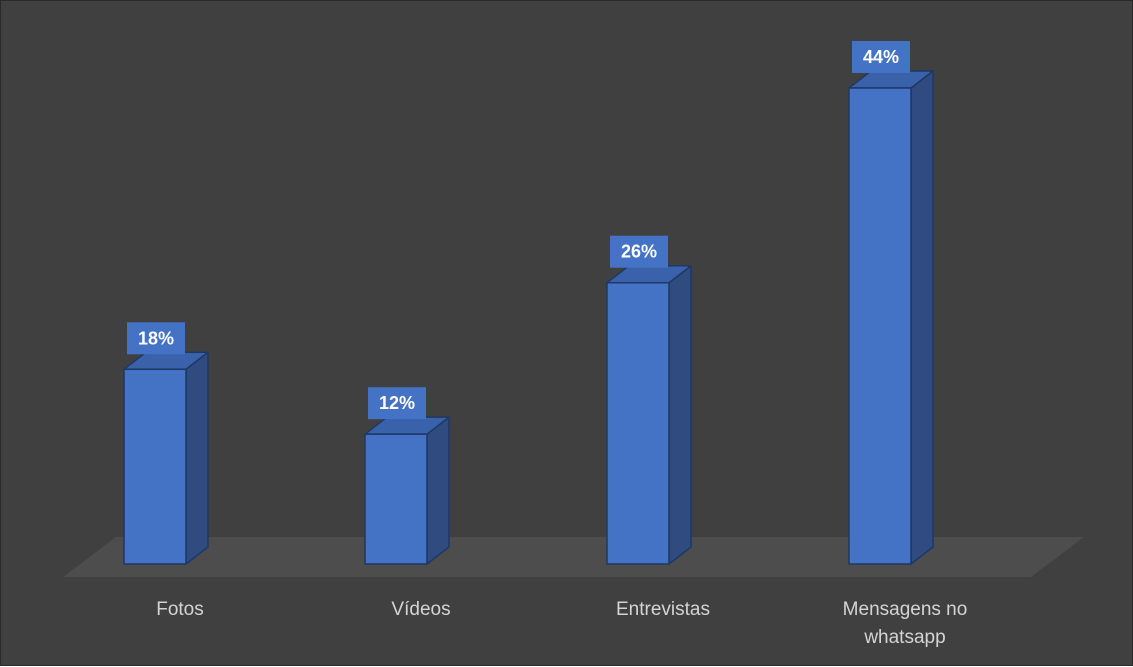 The width and height of the screenshot is (1133, 667). What do you see at coordinates (663, 609) in the screenshot?
I see `category-label-3: Entrevistas` at bounding box center [663, 609].